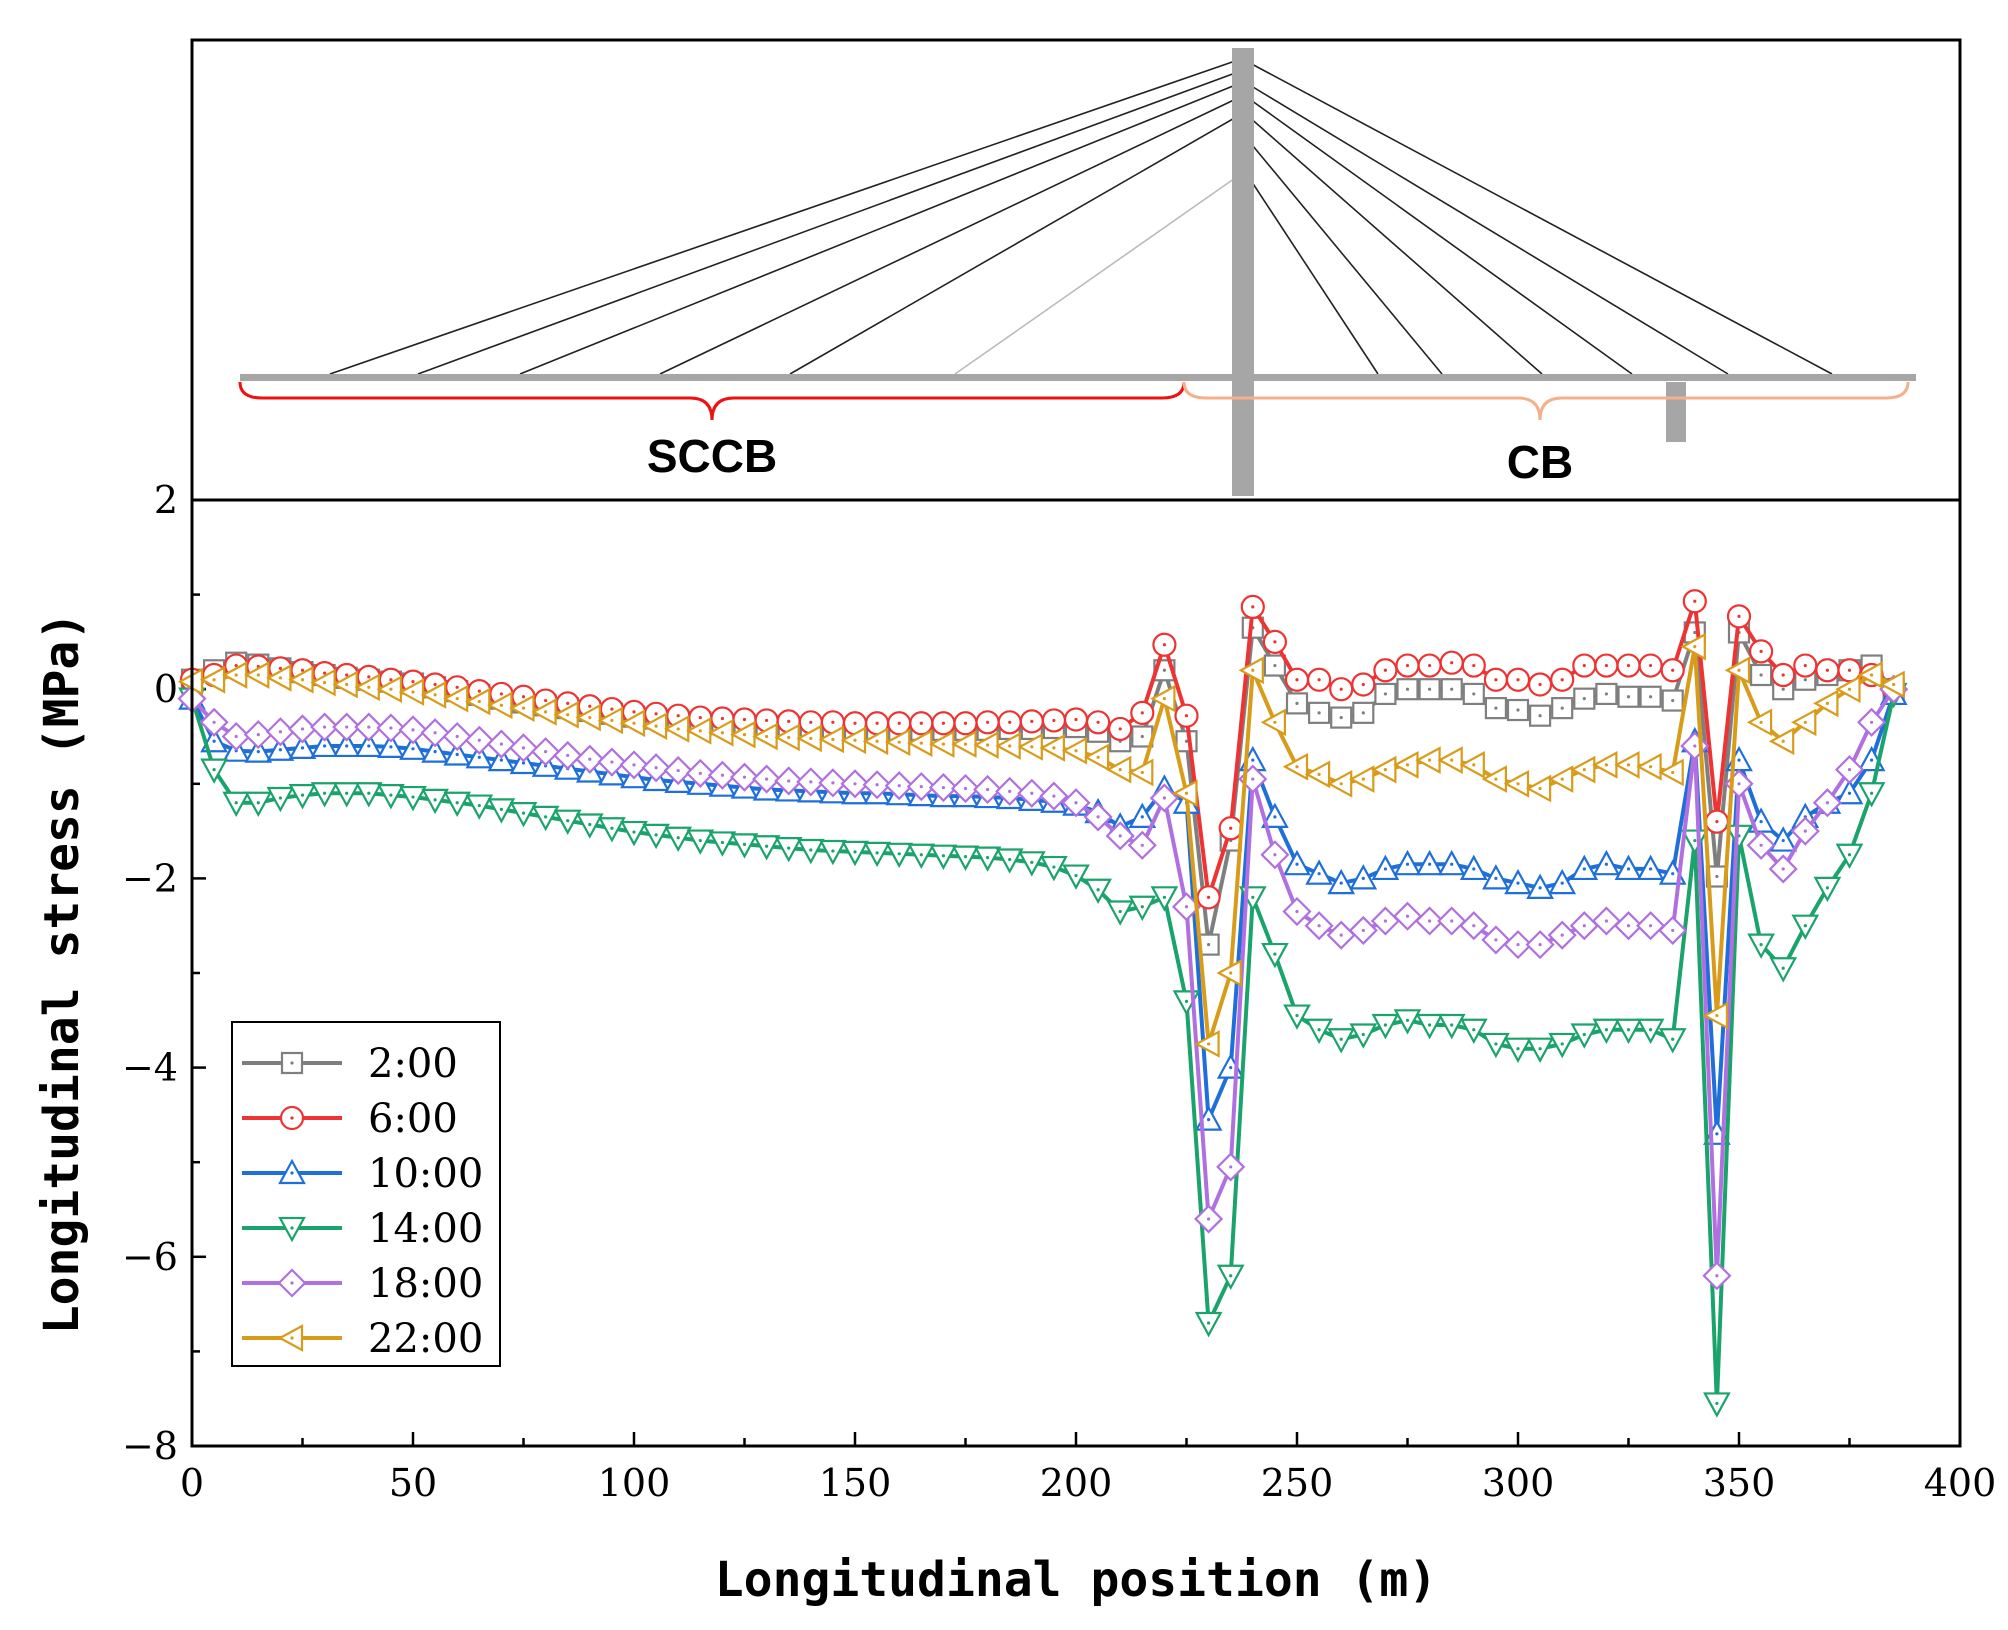  Describe the element at coordinates (1546, 401) in the screenshot. I see `cb-brace` at that location.